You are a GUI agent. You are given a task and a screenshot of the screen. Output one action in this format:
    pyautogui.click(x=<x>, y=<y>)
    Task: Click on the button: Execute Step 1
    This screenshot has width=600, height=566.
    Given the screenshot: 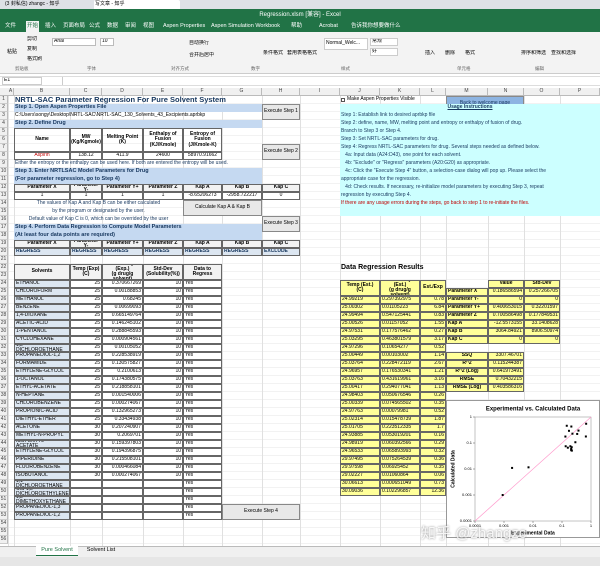 What is the action you would take?
    pyautogui.click(x=281, y=112)
    